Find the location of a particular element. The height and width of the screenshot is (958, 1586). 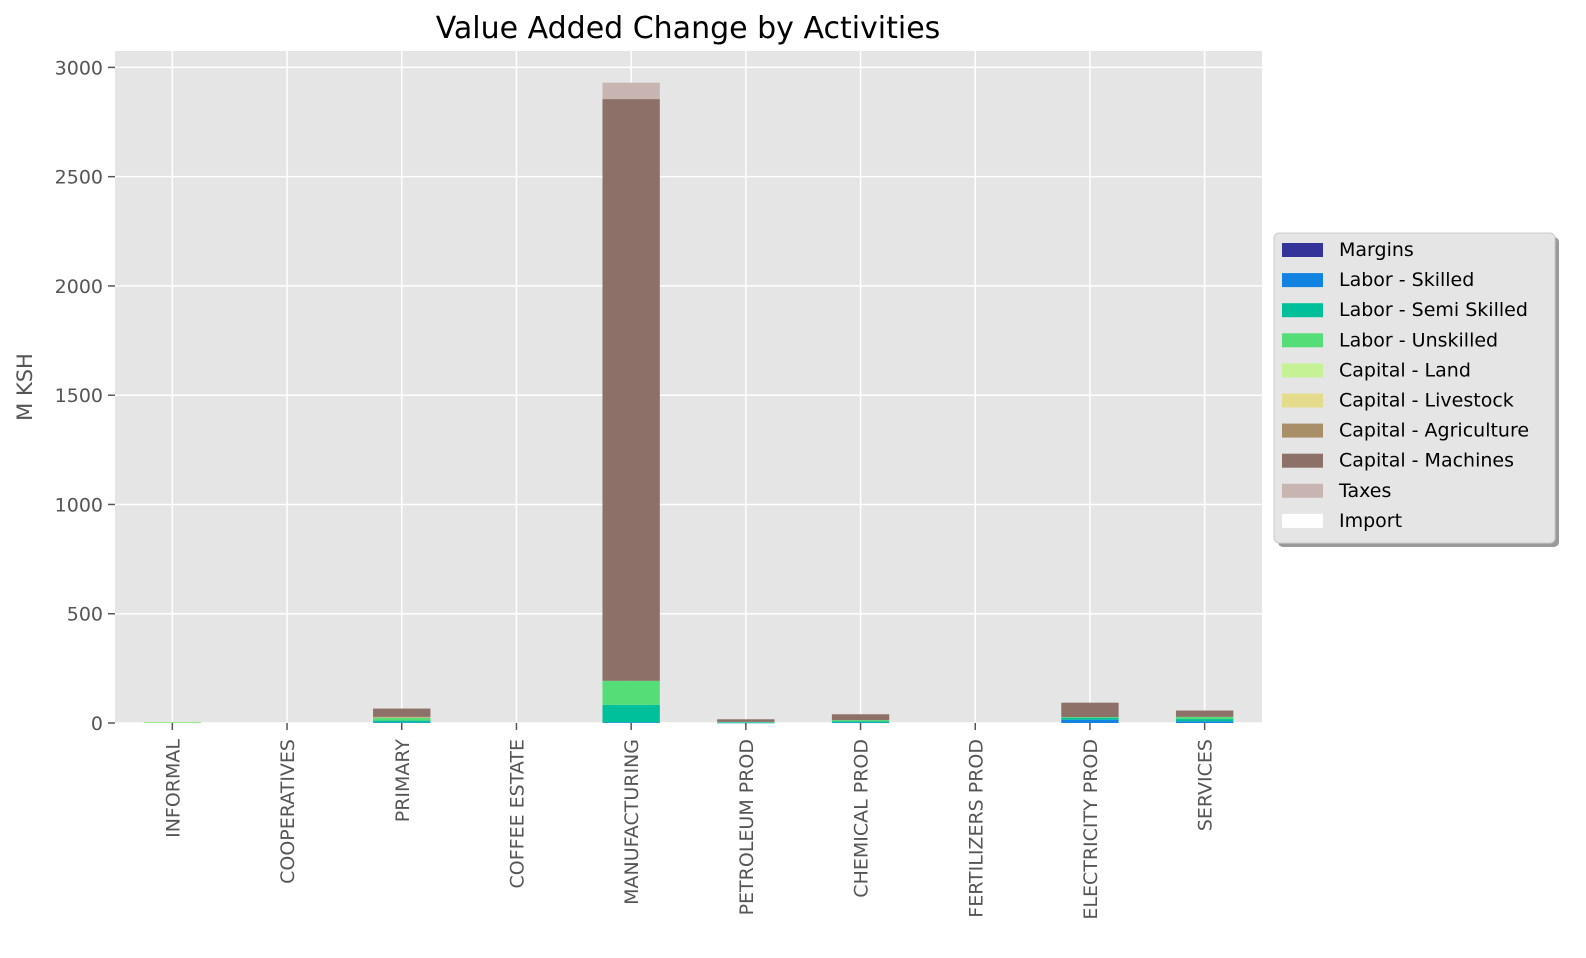

legend-label: Labor - Unskilled is located at coordinates (1418, 340).